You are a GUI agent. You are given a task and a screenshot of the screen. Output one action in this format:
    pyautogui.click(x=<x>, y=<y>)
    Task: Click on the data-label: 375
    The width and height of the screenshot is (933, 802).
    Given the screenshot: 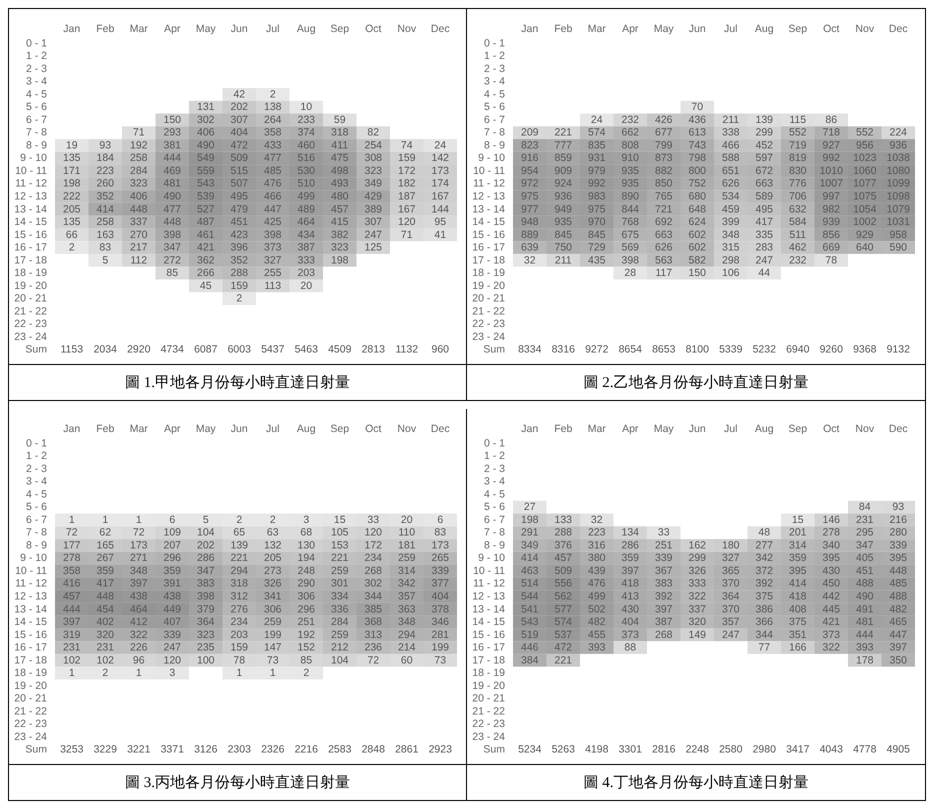 What is the action you would take?
    pyautogui.click(x=797, y=622)
    